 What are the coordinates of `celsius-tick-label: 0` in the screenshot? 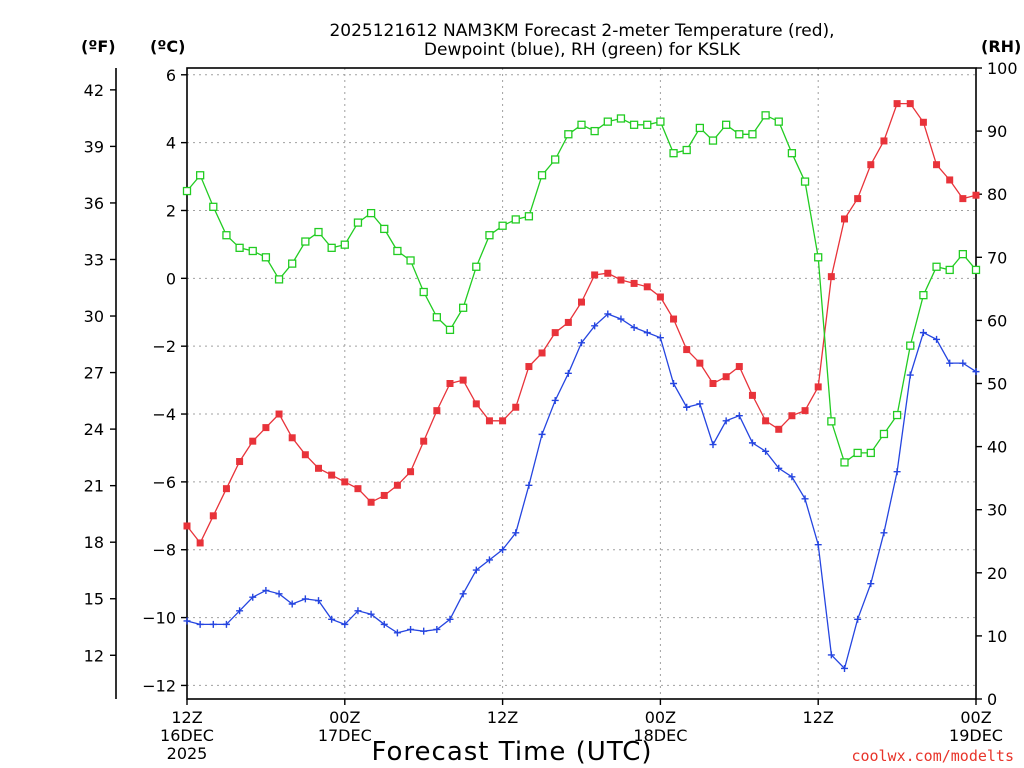 It's located at (171, 278).